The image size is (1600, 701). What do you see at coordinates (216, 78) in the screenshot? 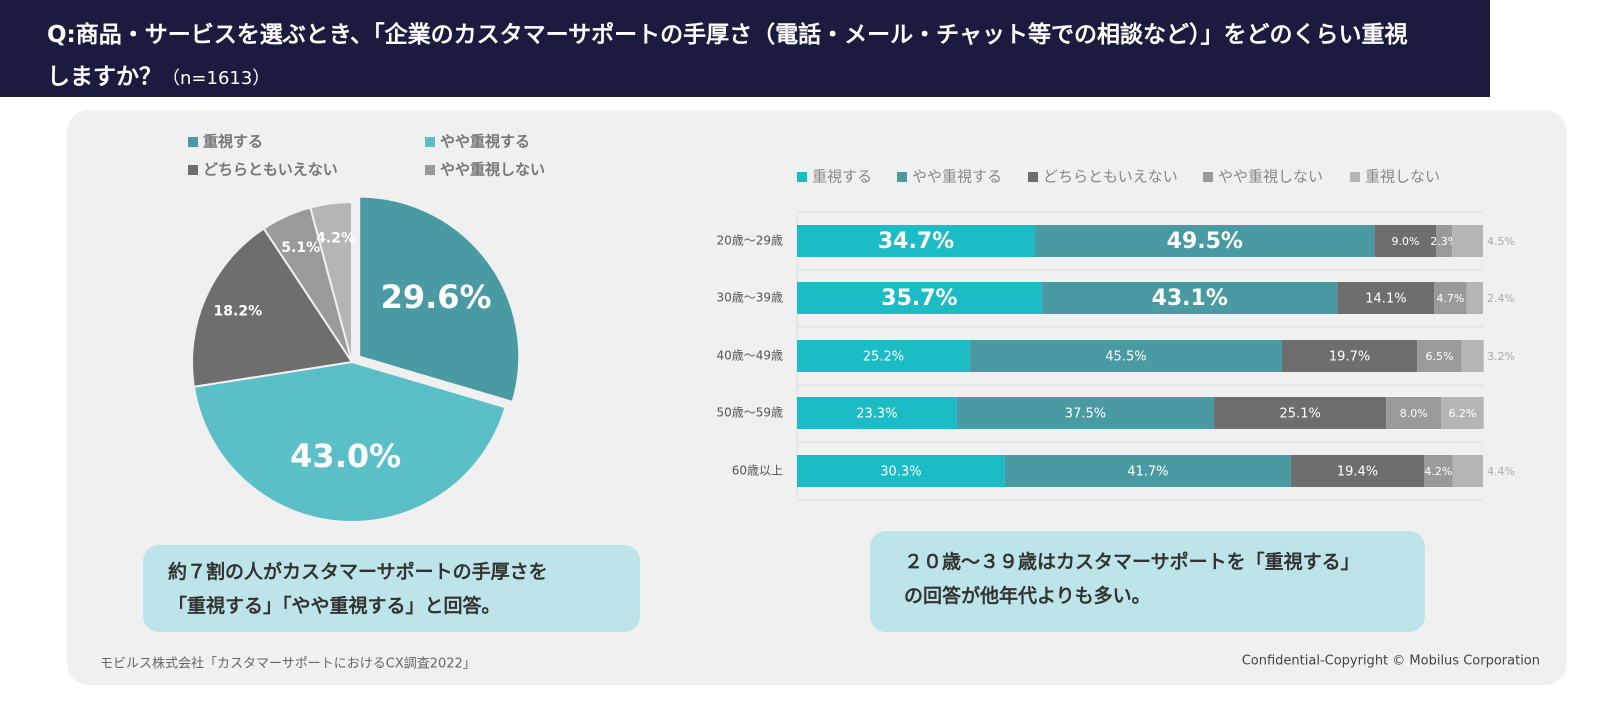
I see `sample-size: （n=1613）` at bounding box center [216, 78].